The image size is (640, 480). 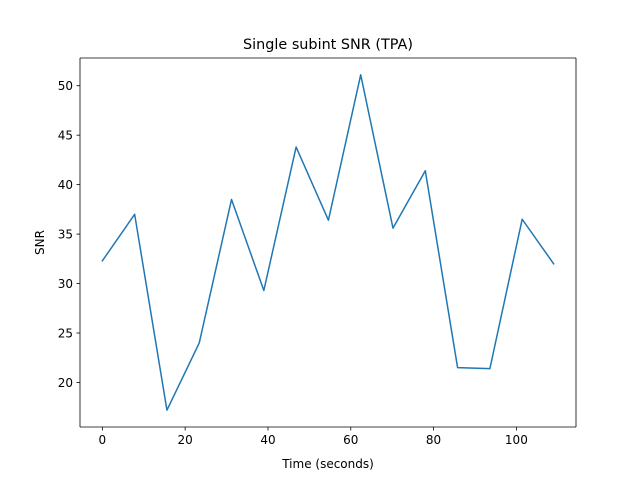 What do you see at coordinates (516, 440) in the screenshot?
I see `x-tick-label: 100` at bounding box center [516, 440].